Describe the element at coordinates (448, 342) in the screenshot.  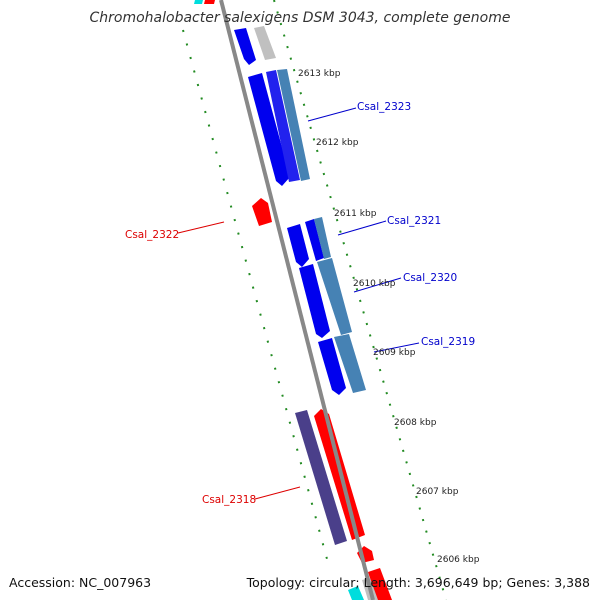
I see `gene-label: Csal_2319` at that location.